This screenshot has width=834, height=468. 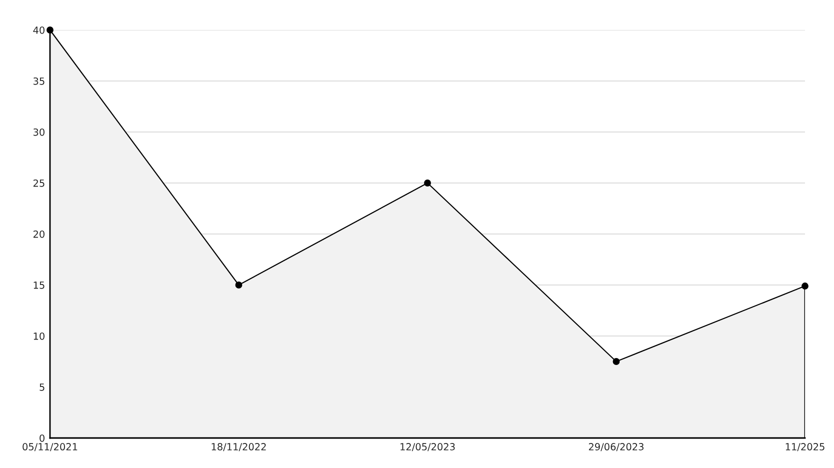 I want to click on x-tick-label: 12/05/2023, so click(x=427, y=447).